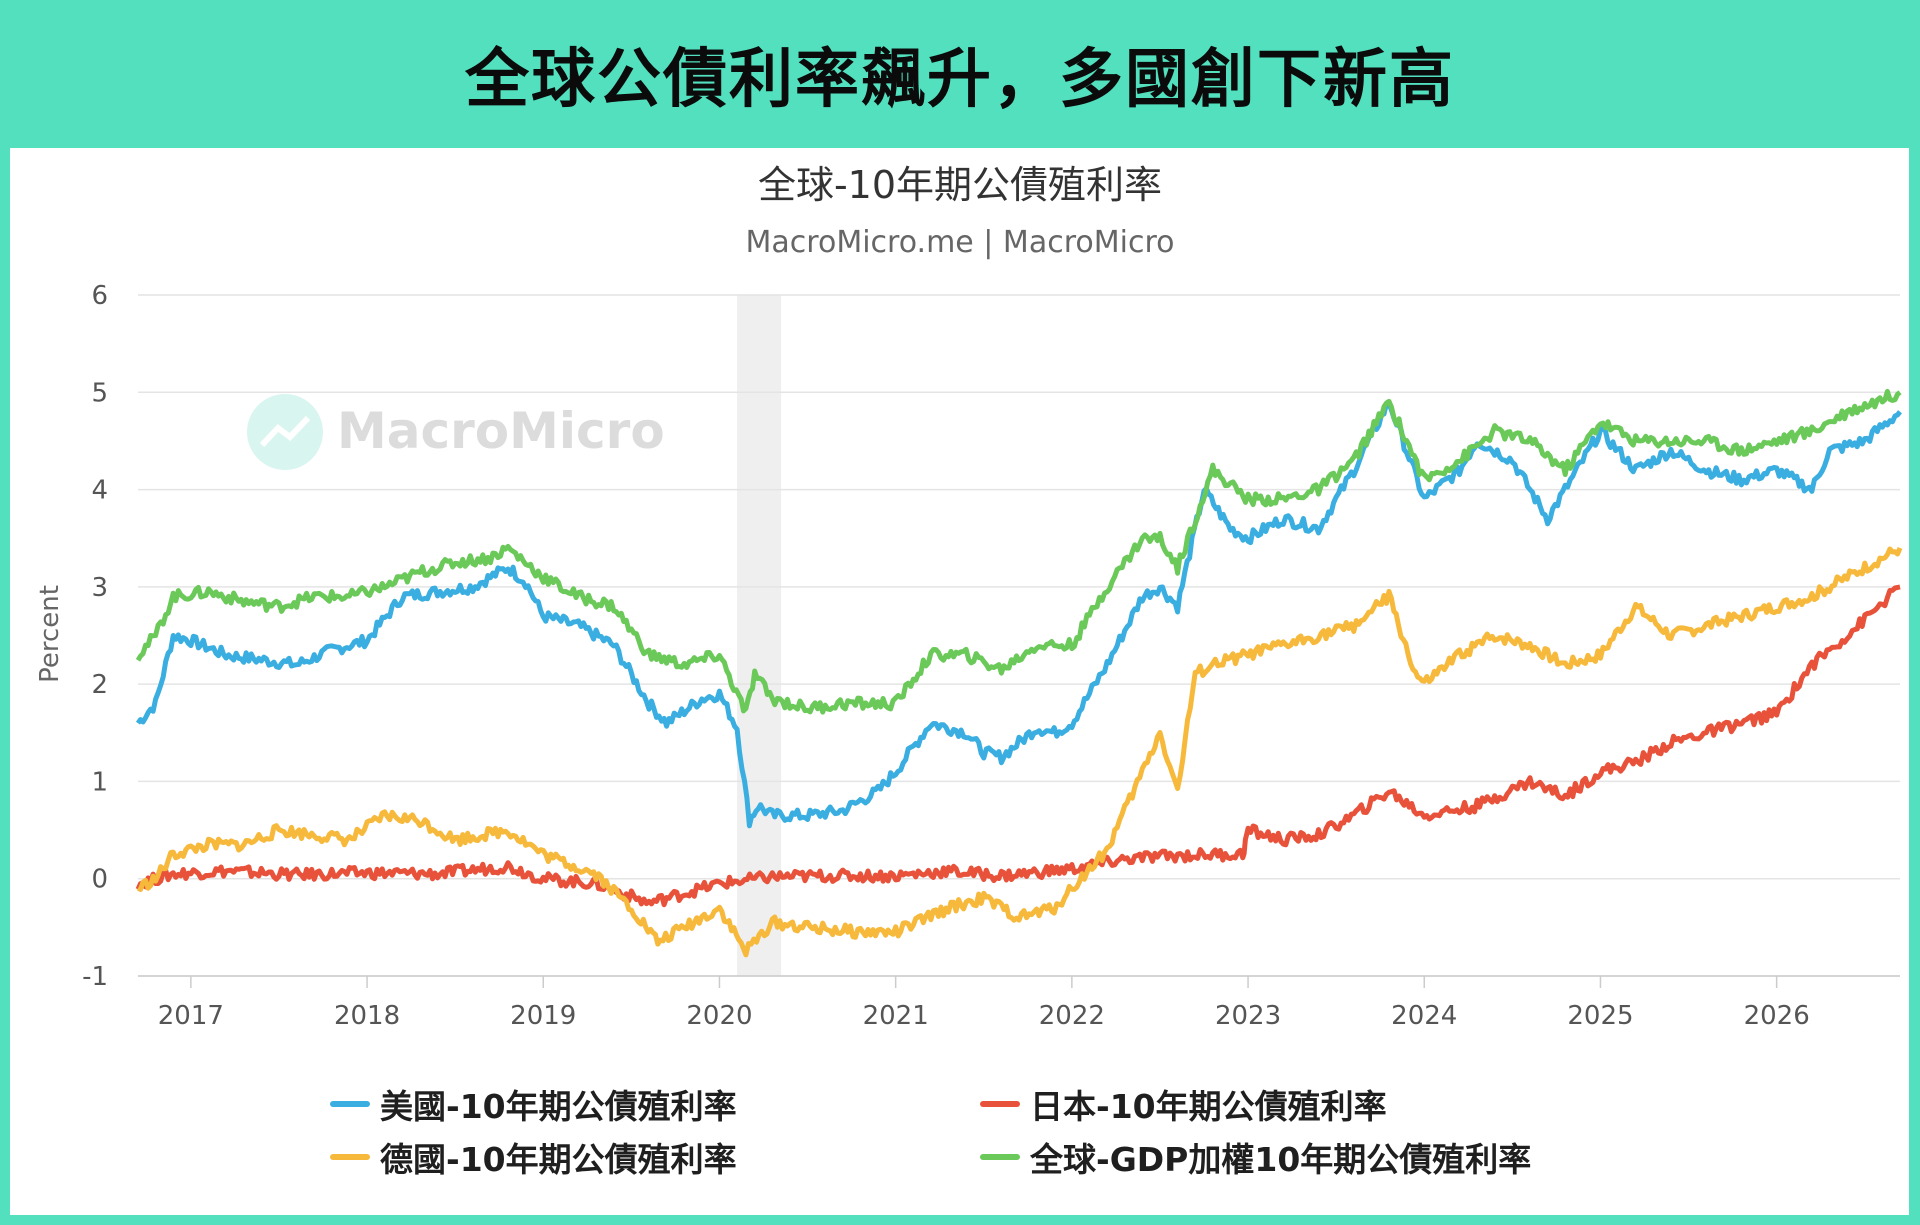 The width and height of the screenshot is (1920, 1225). I want to click on legend-item-jp: 日本-10年期公債殖利率, so click(1183, 1104).